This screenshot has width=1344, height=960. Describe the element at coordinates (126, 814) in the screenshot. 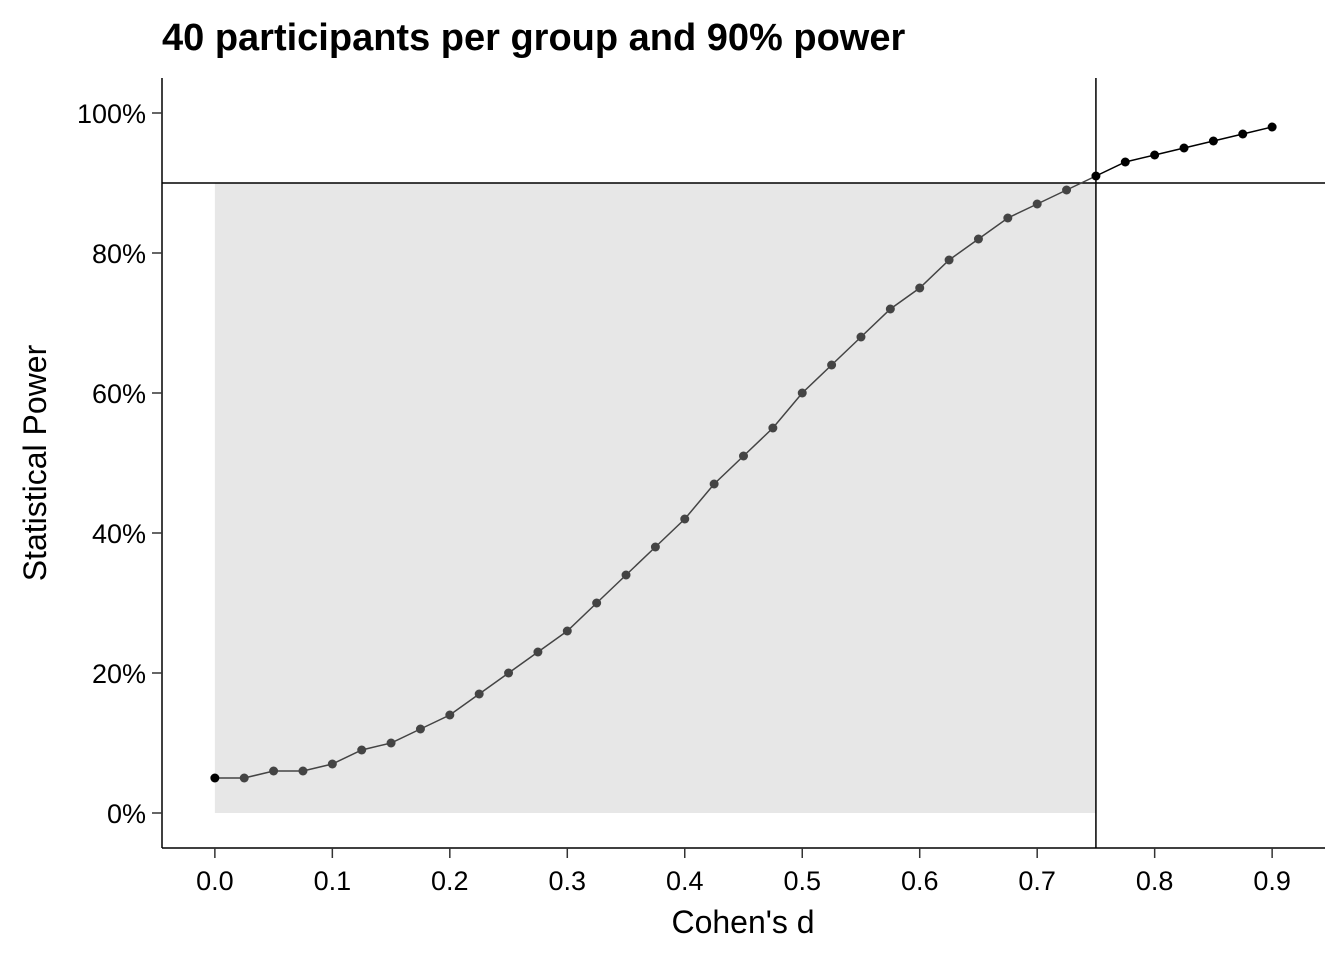

I see `y-tick-label: 0%` at that location.